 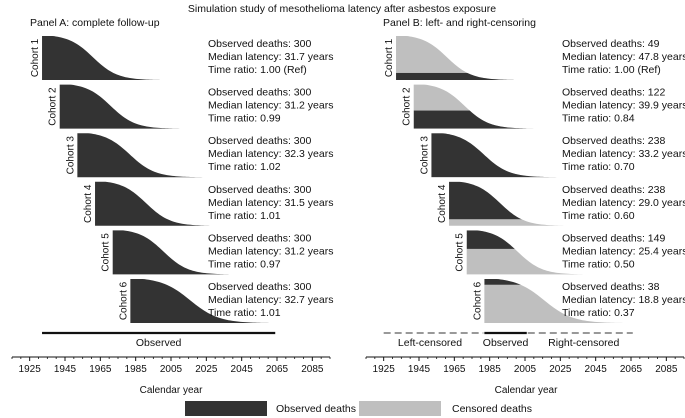 I want to click on median-latency-label: Median latency: 32.7 years, so click(x=271, y=300).